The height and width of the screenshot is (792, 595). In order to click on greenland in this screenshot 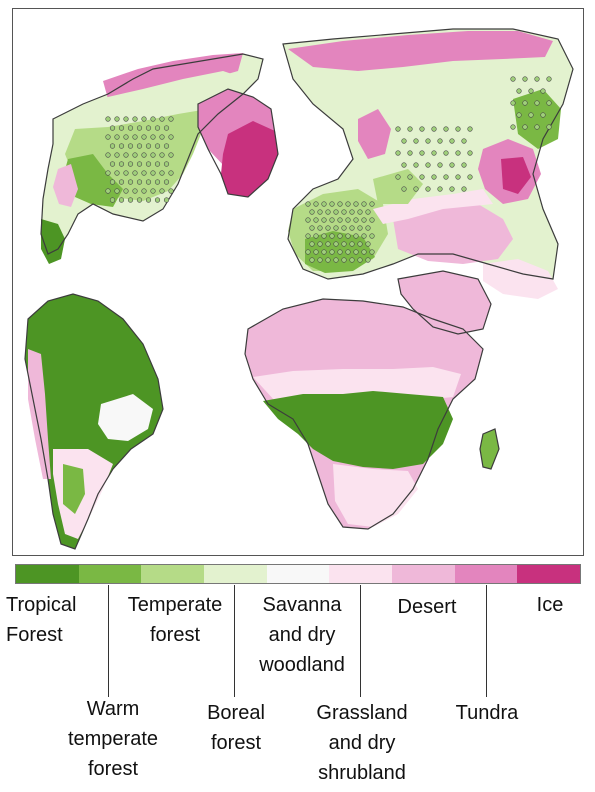, I will do `click(238, 143)`.